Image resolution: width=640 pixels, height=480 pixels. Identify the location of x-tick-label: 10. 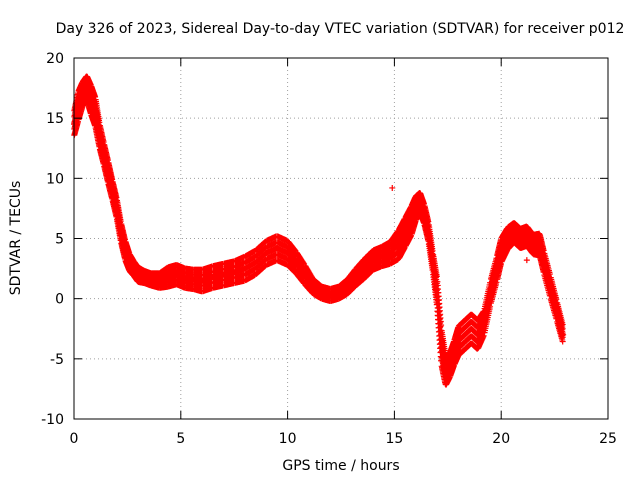
(288, 439).